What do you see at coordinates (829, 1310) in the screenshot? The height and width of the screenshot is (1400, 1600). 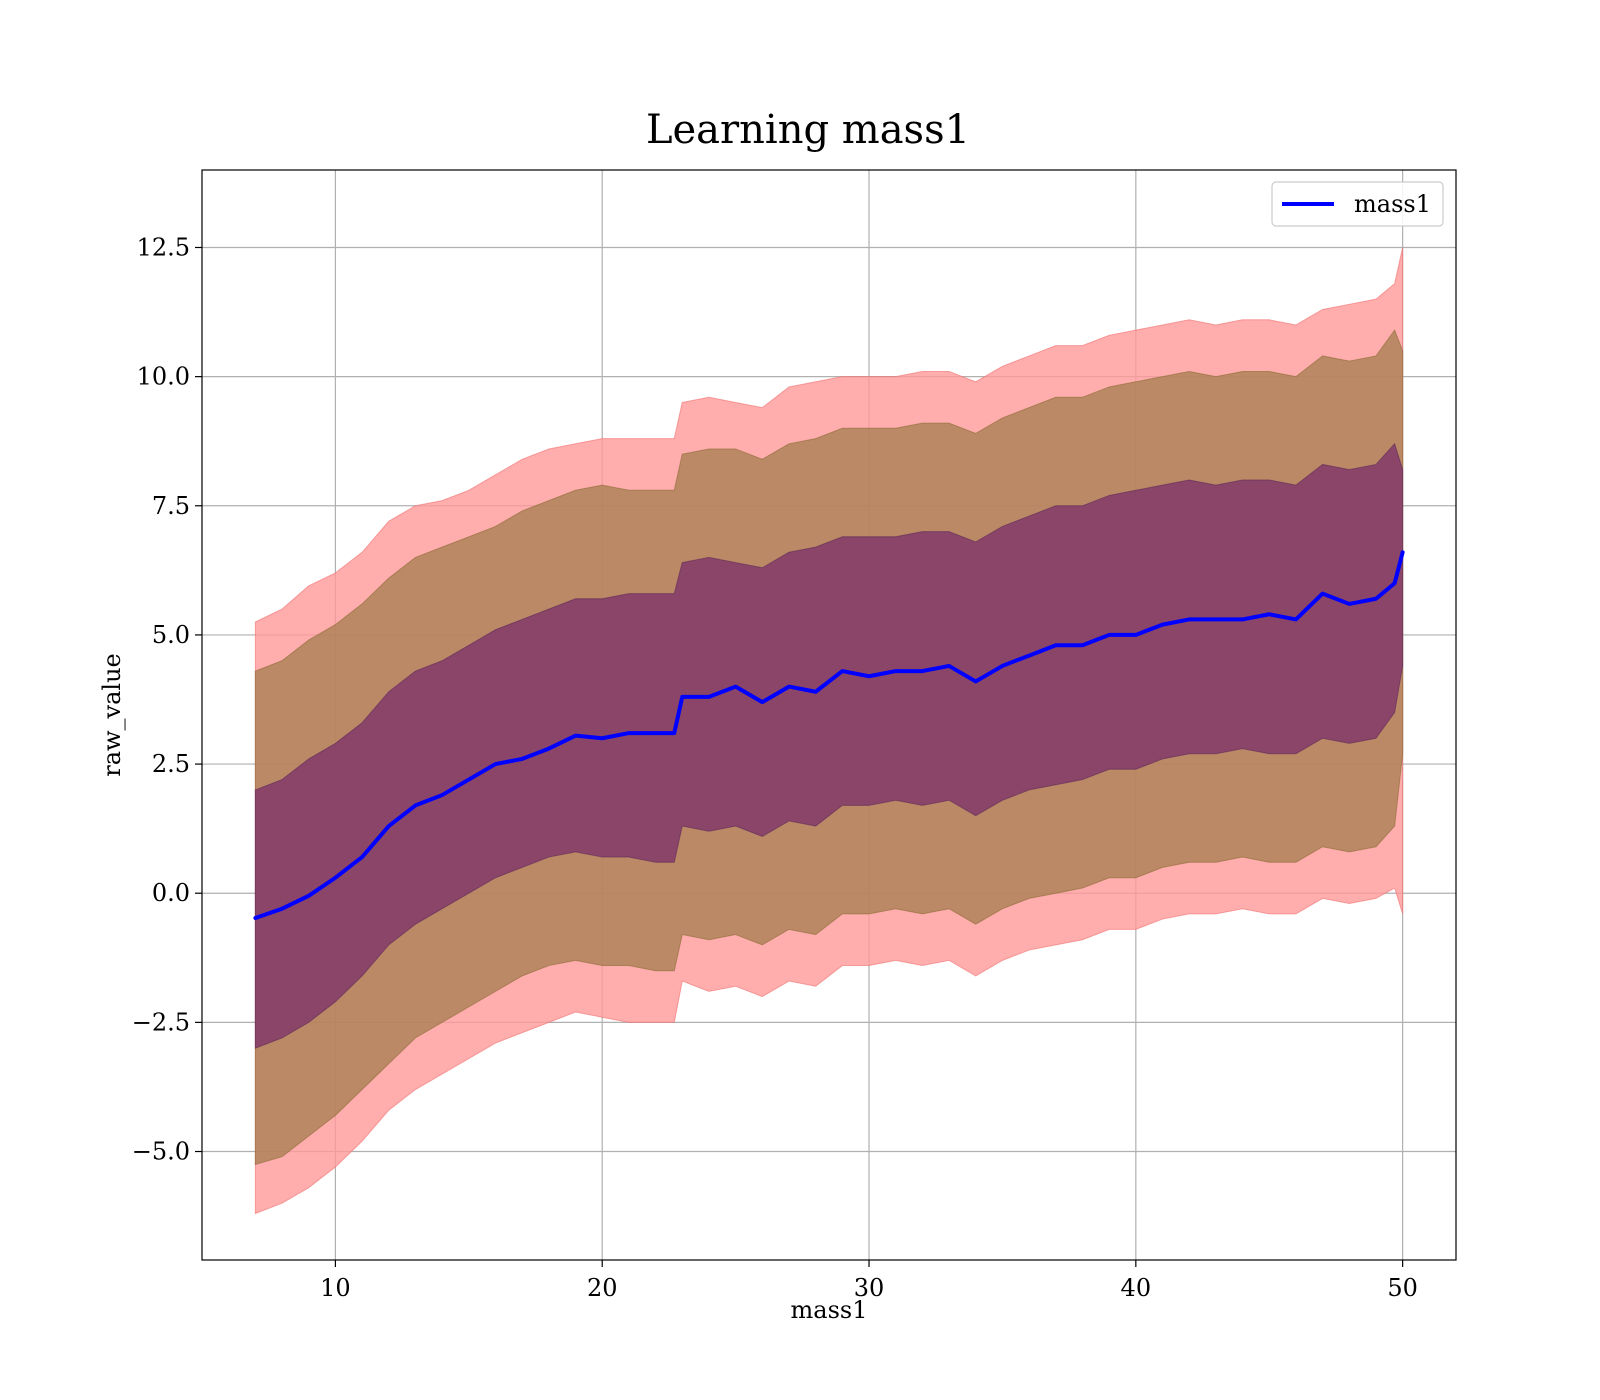 I see `x-axis-label: mass1` at bounding box center [829, 1310].